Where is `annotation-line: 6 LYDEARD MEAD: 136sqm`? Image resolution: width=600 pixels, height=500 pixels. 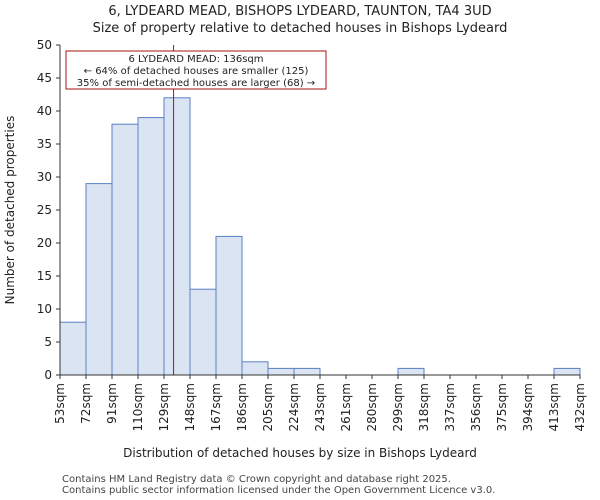
annotation-line: 6 LYDEARD MEAD: 136sqm is located at coordinates (196, 59).